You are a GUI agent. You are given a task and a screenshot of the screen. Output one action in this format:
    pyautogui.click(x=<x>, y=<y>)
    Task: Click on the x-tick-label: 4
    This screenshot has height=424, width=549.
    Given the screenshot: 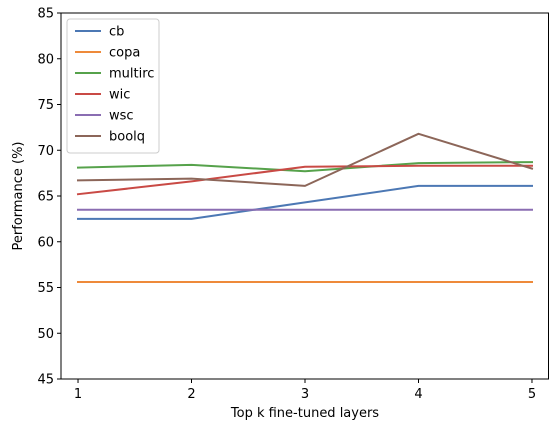 What is the action you would take?
    pyautogui.click(x=418, y=394)
    